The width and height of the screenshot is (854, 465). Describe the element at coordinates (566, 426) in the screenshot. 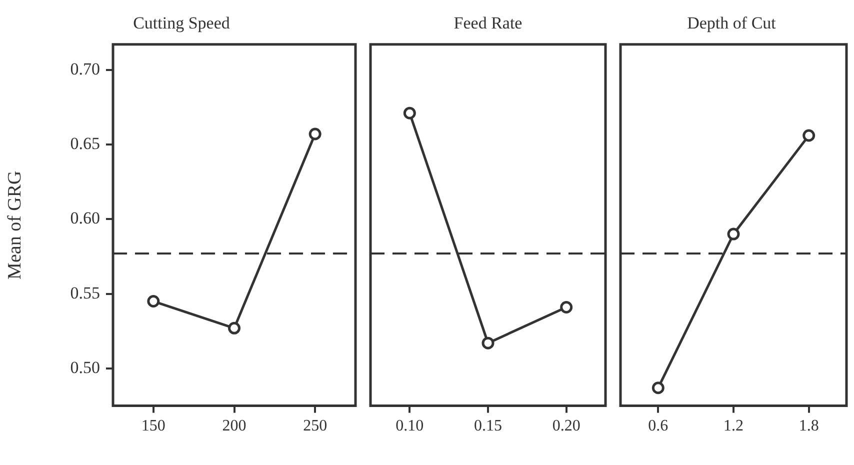

I see `x-tick-label: 0.20` at that location.